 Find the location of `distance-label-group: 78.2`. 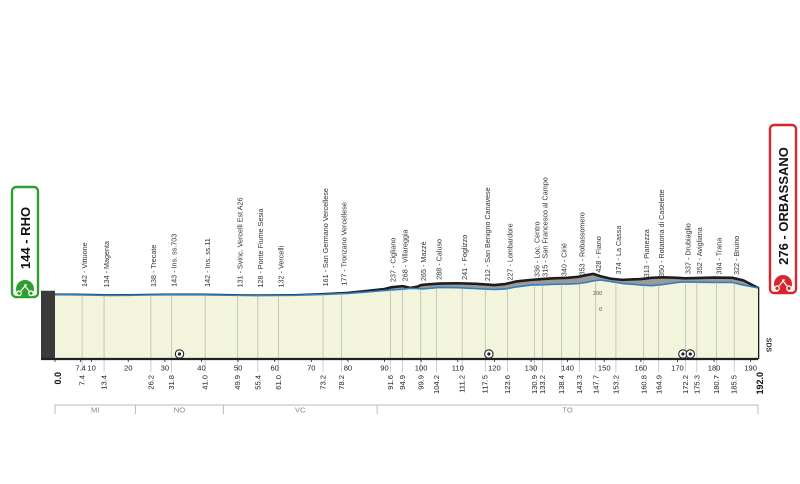

distance-label-group: 78.2 is located at coordinates (341, 382).